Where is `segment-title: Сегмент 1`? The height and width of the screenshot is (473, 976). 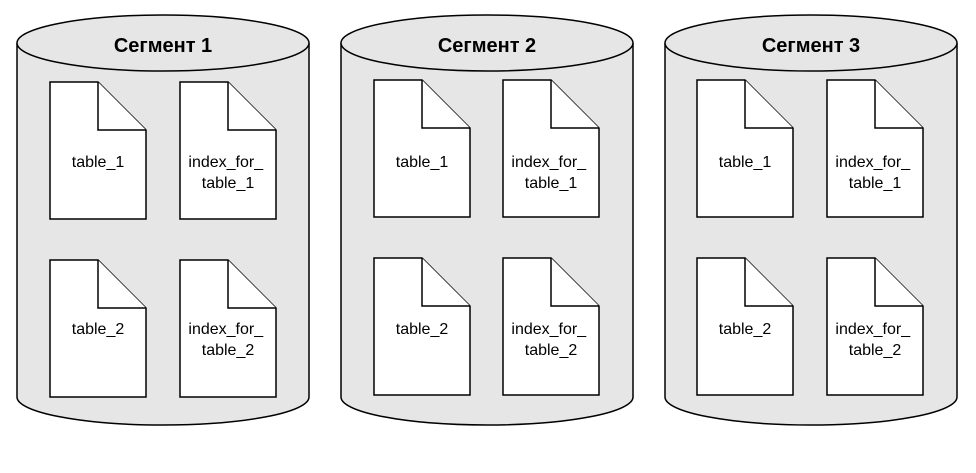 segment-title: Сегмент 1 is located at coordinates (163, 46).